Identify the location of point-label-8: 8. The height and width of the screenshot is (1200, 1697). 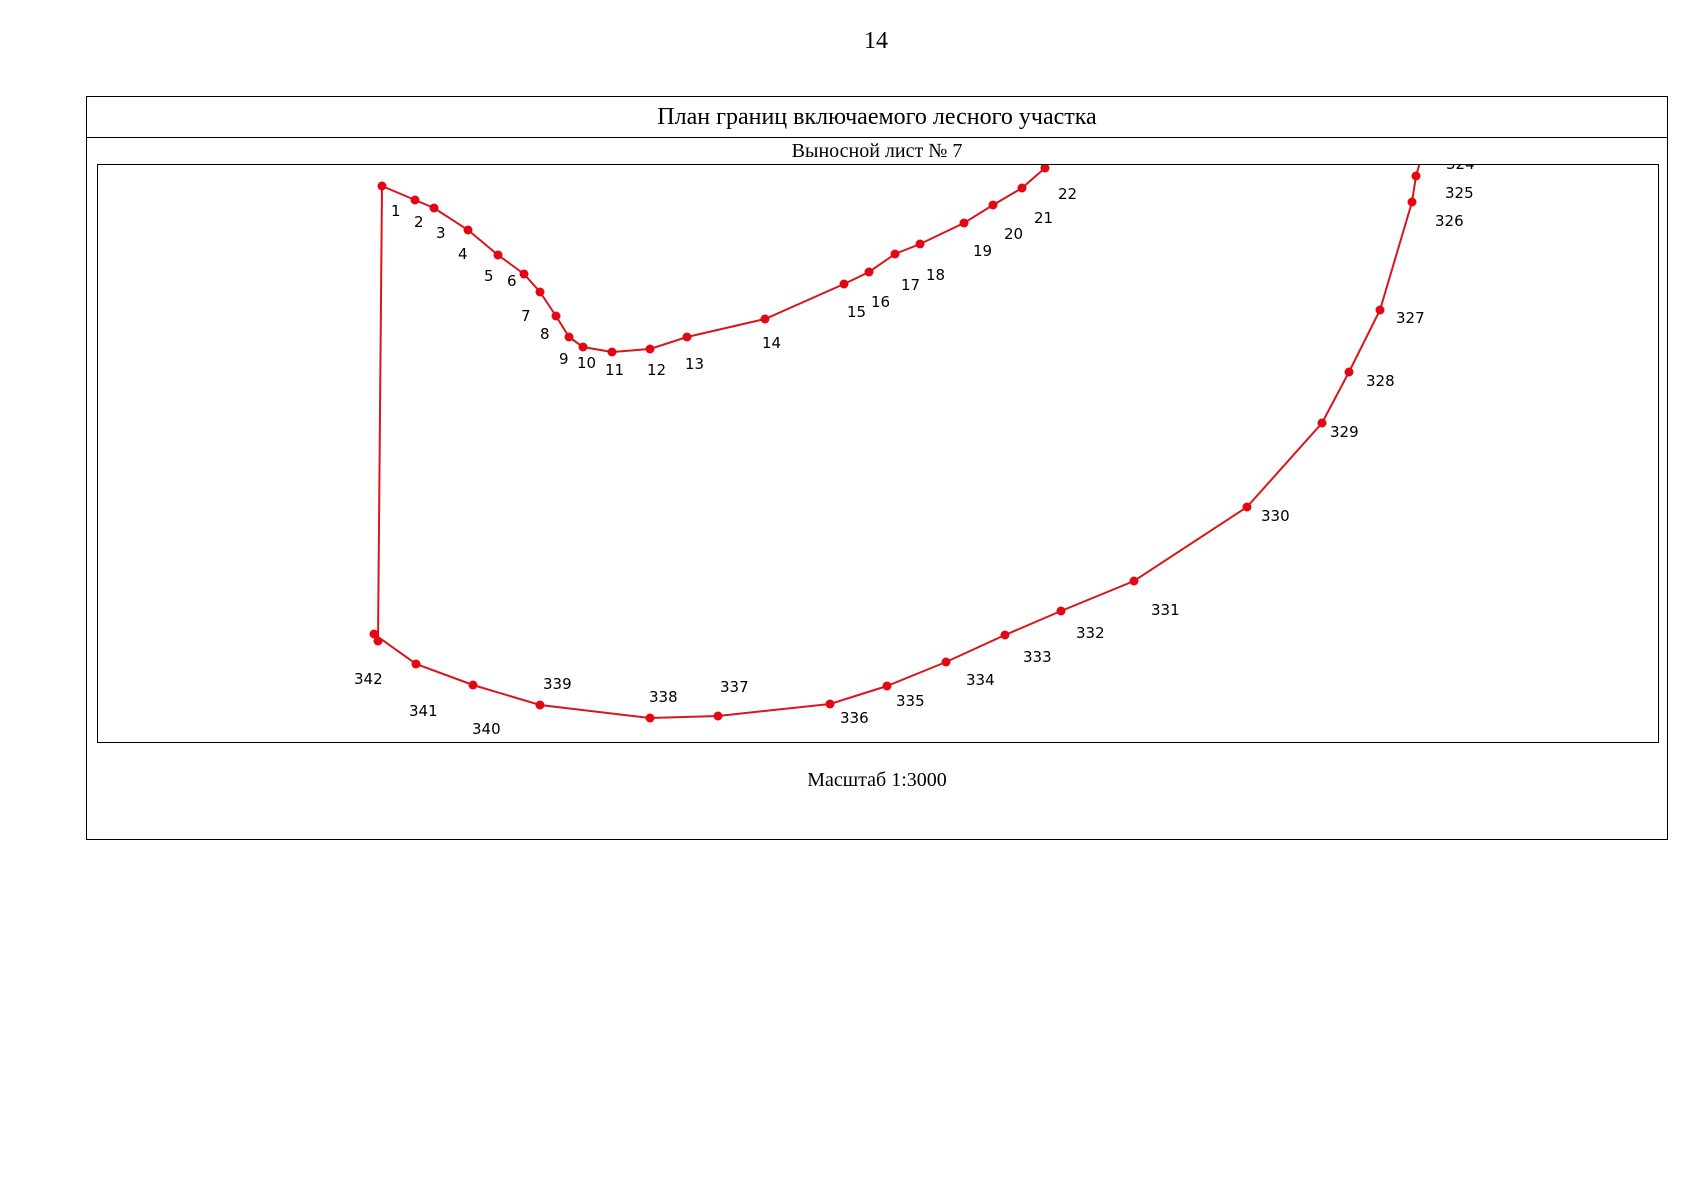
(545, 334).